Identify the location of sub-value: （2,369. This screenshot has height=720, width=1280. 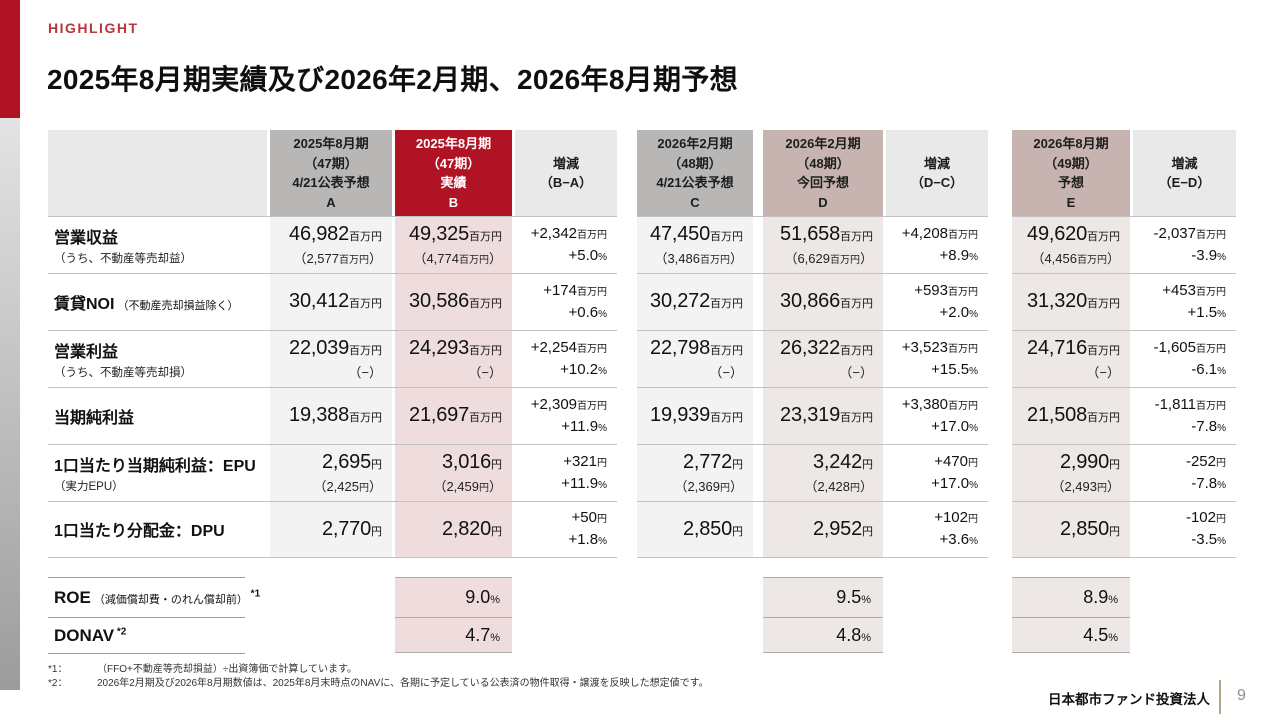
(697, 486).